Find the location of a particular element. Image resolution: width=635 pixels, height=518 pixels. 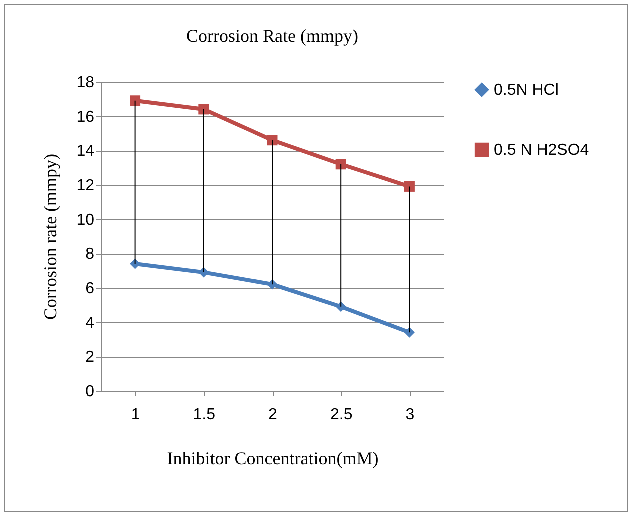

x-tick-label: 2.5 is located at coordinates (341, 415).